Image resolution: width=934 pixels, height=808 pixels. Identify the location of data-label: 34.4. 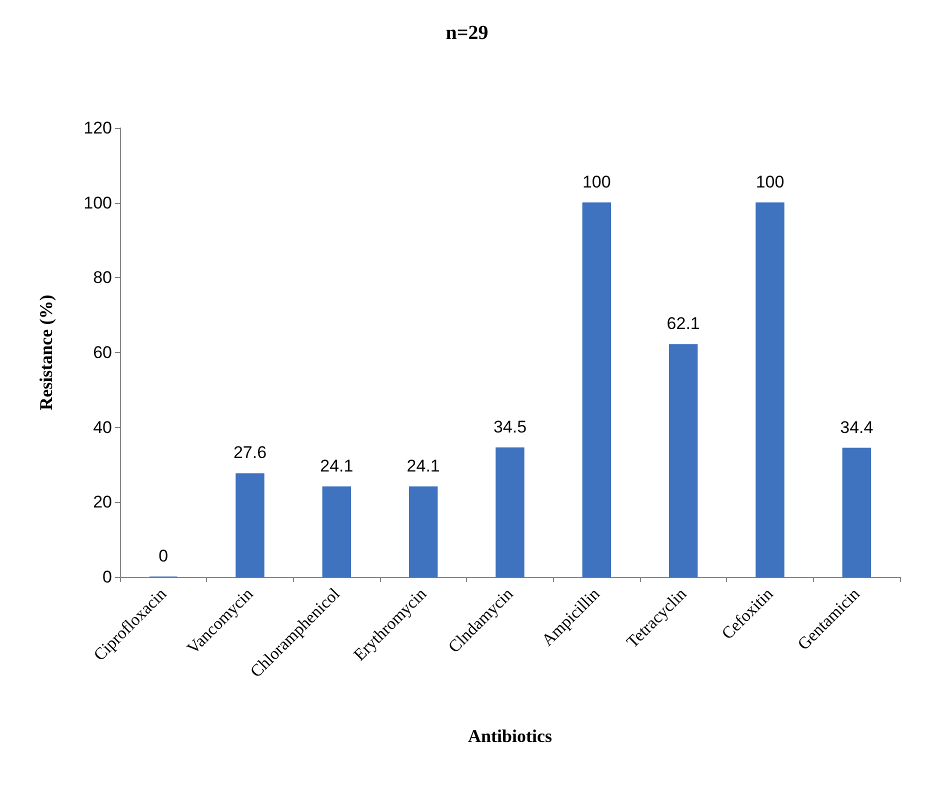
(857, 427).